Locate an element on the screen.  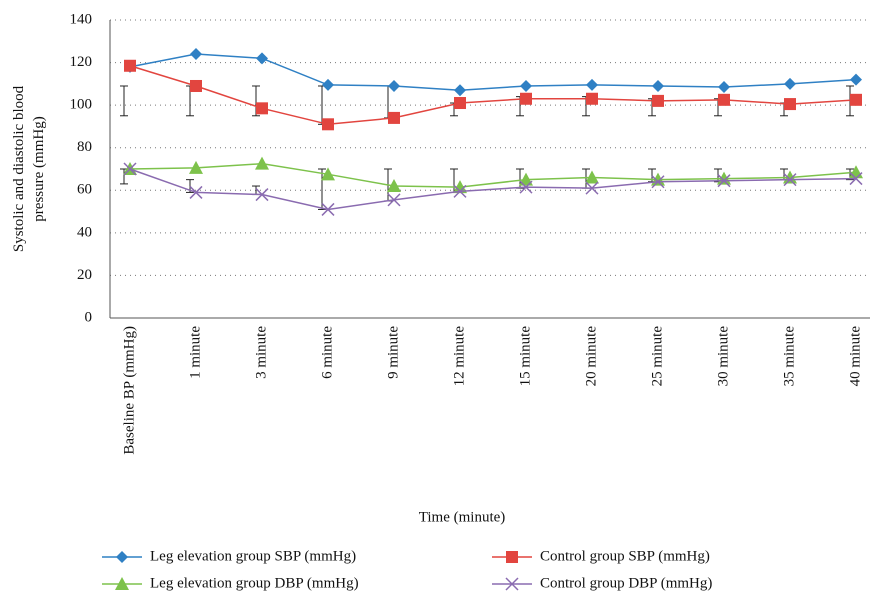
x-tick-label: 30 minute is located at coordinates (723, 356).